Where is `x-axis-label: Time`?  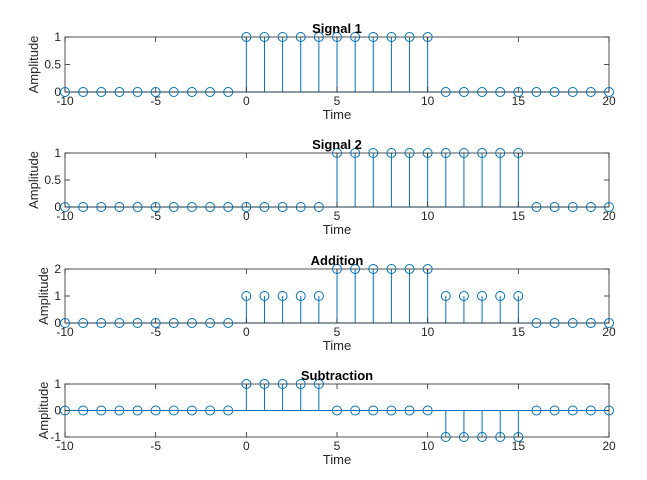 x-axis-label: Time is located at coordinates (337, 345).